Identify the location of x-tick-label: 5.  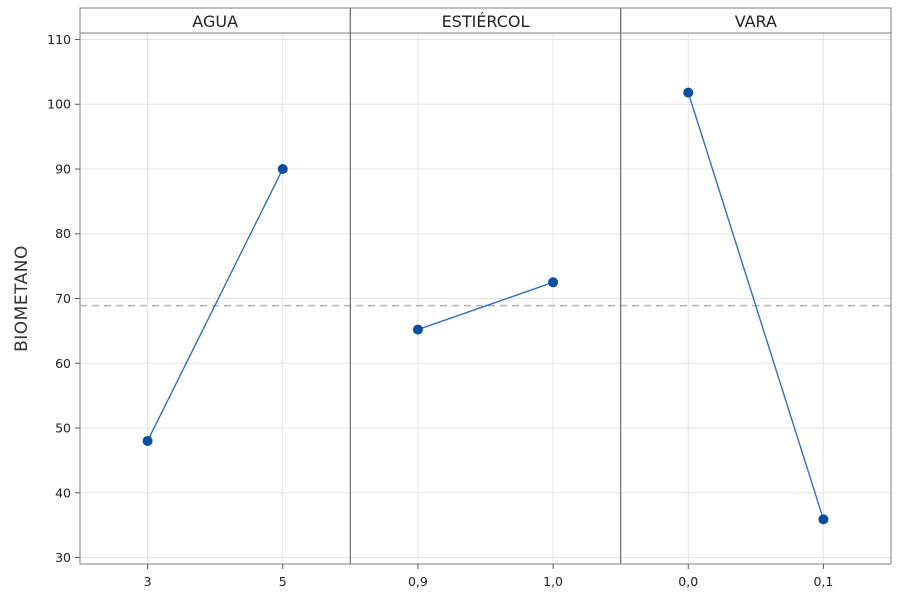
(283, 581).